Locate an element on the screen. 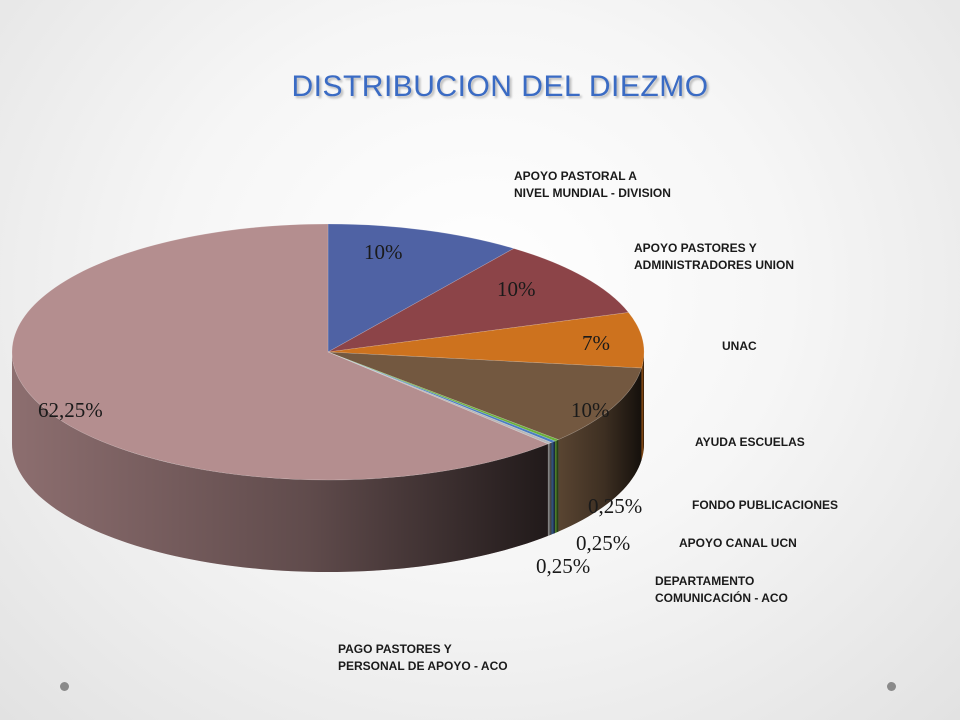  data-label-2: 7% is located at coordinates (596, 343).